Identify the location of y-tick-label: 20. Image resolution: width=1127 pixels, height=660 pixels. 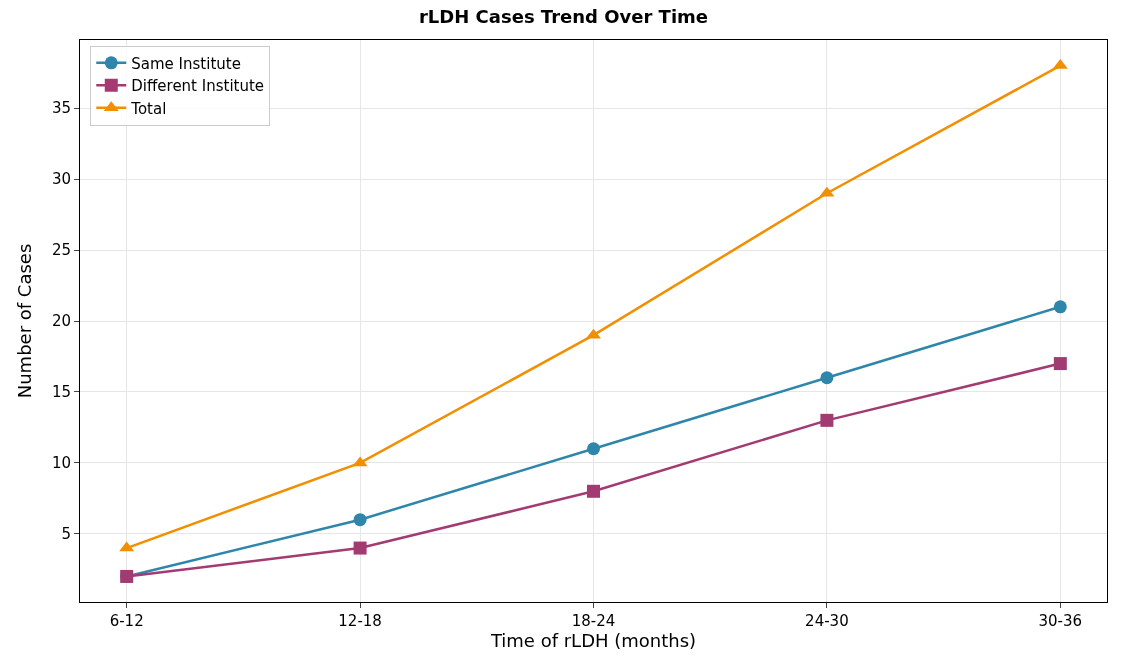
(61, 321).